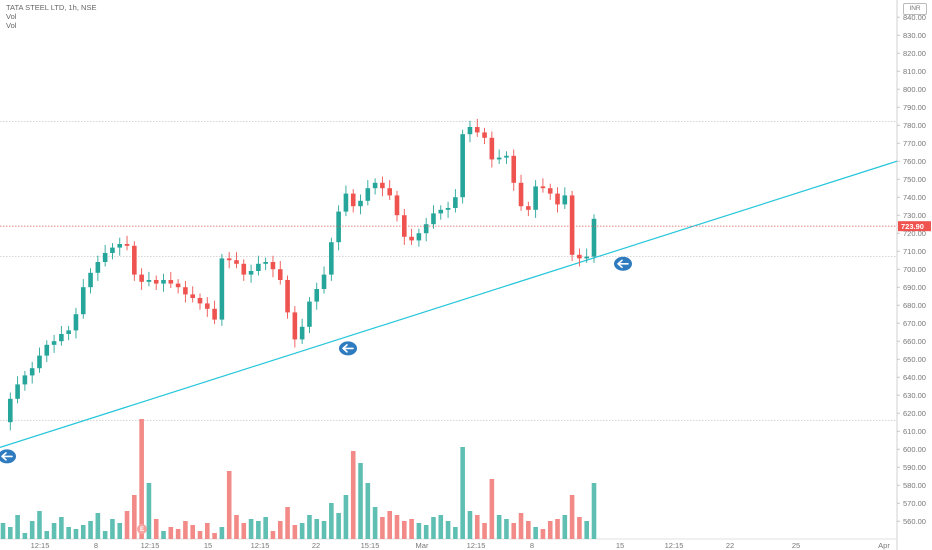  What do you see at coordinates (914, 215) in the screenshot?
I see `price-tick-label: 730.00` at bounding box center [914, 215].